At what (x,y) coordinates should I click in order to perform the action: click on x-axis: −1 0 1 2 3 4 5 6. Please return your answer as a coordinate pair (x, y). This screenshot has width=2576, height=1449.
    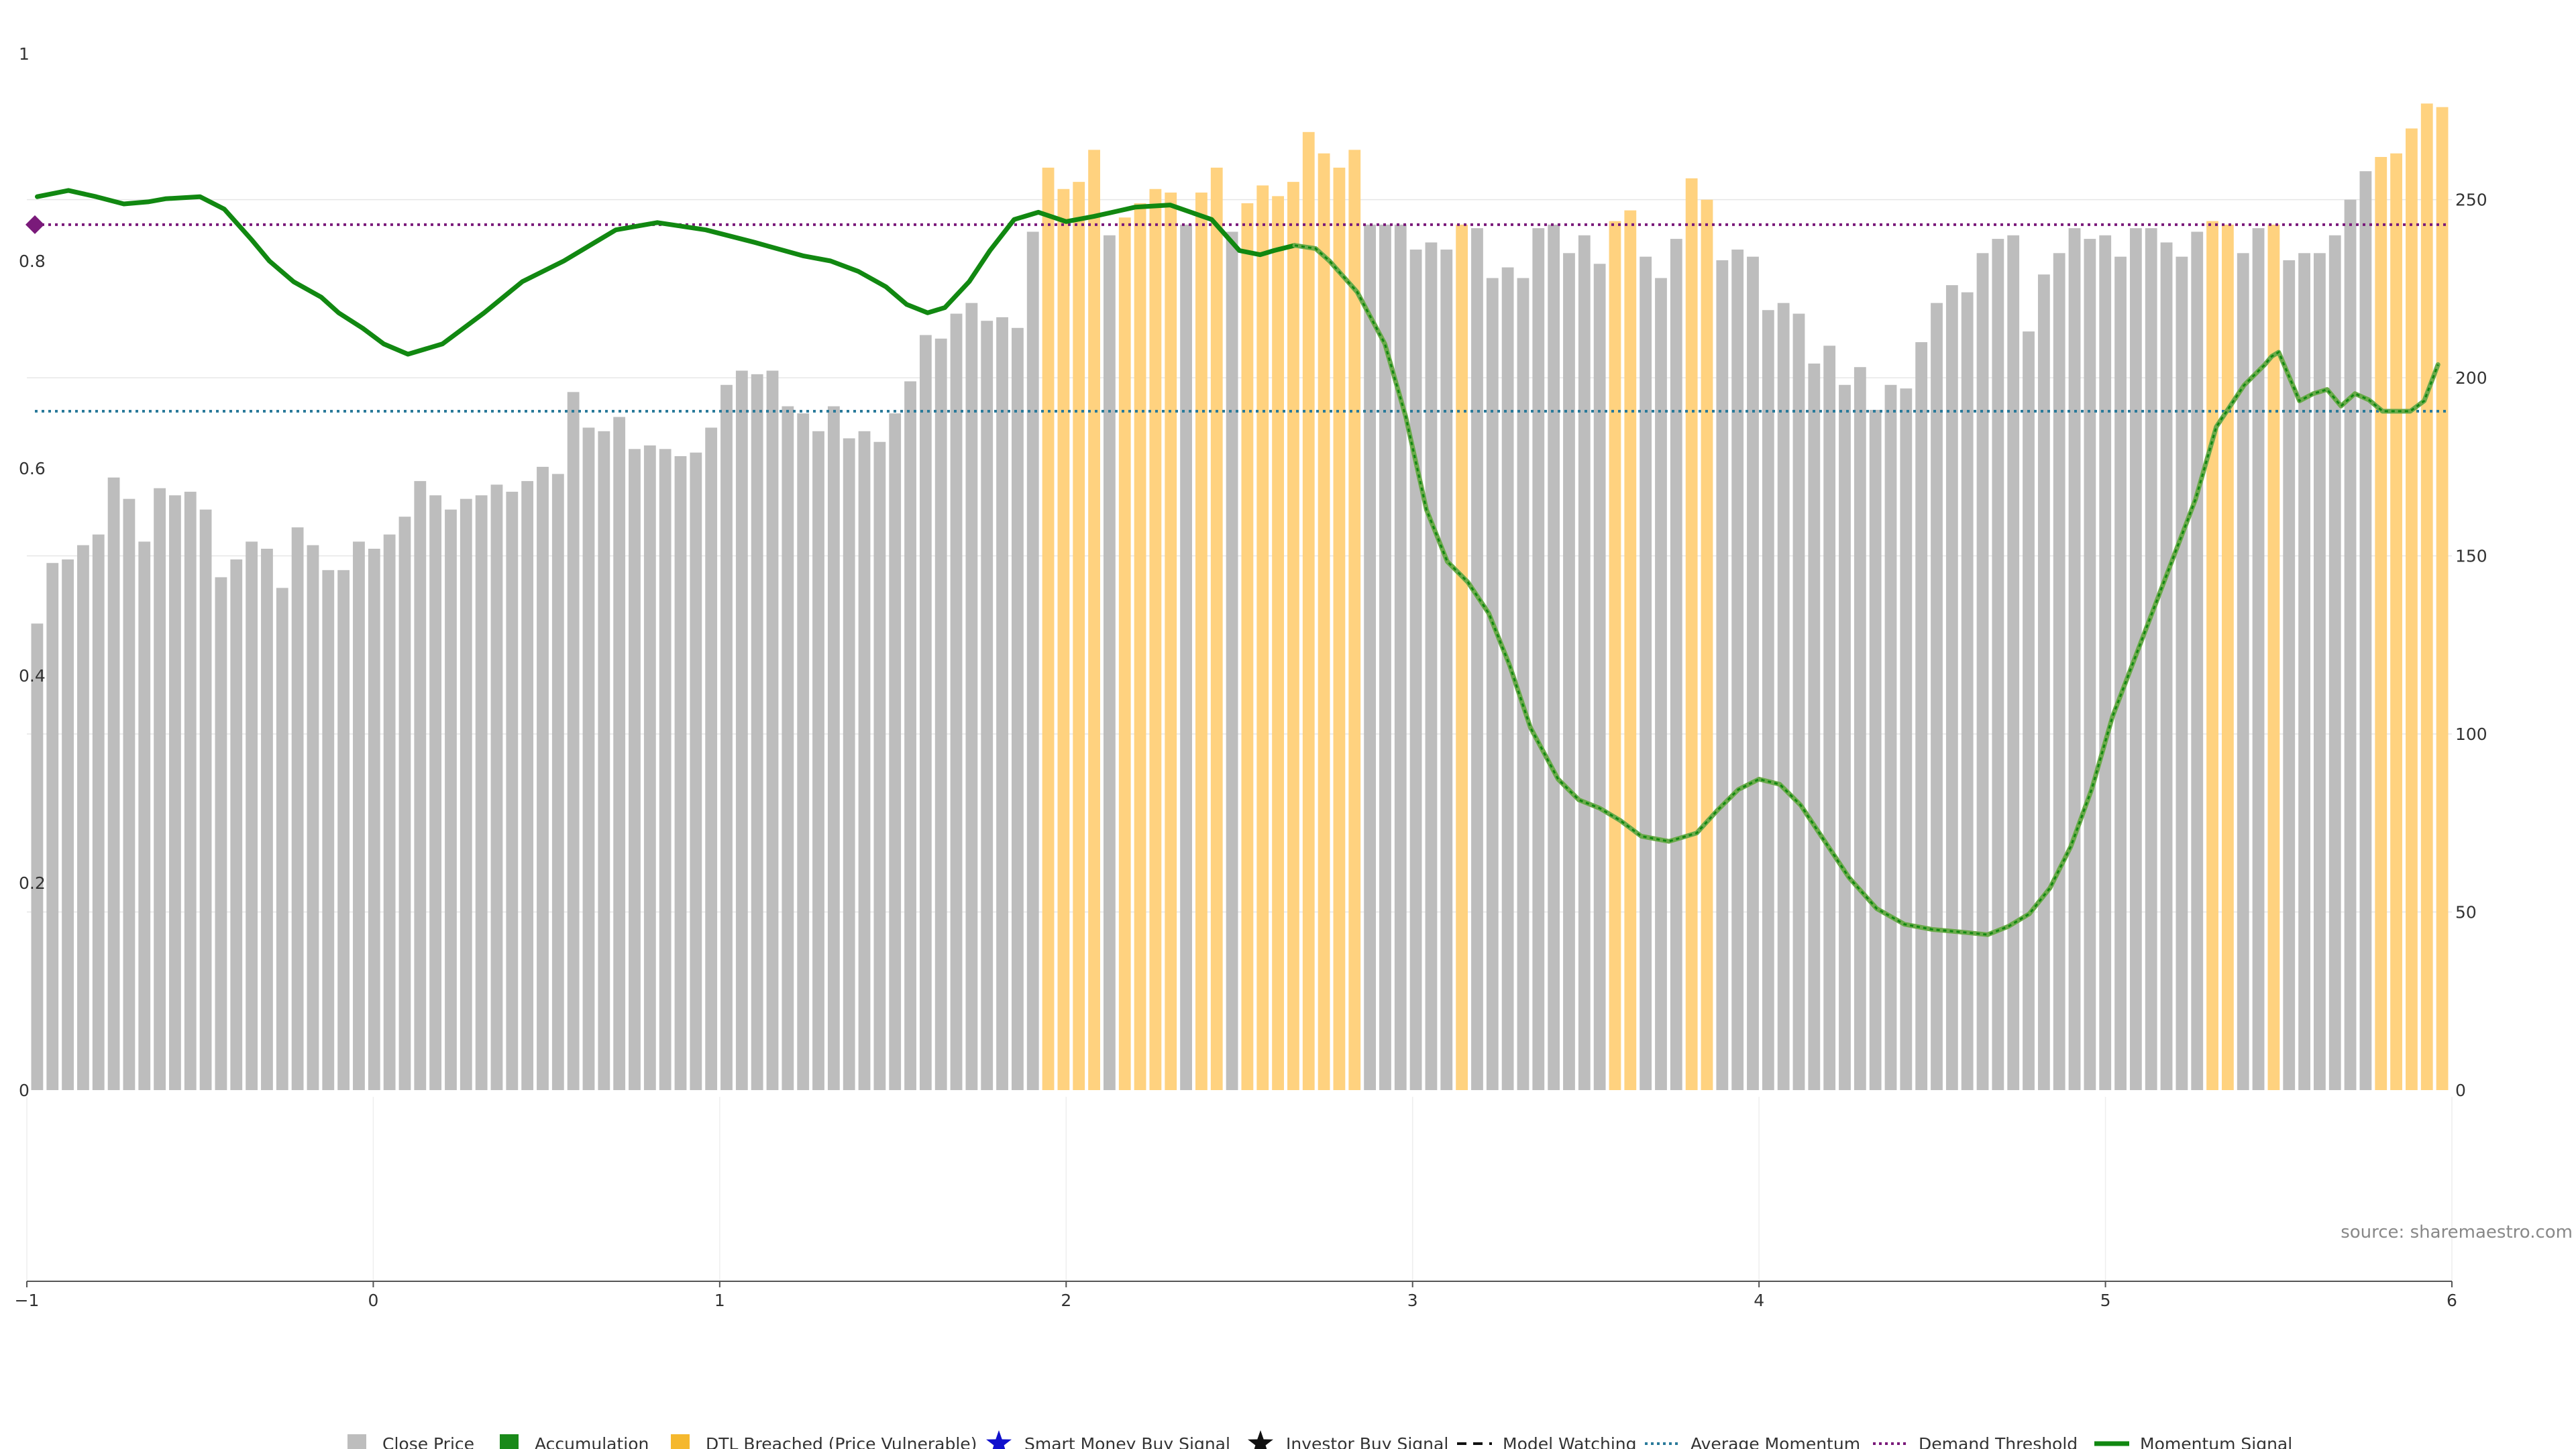
    Looking at the image, I should click on (1236, 1295).